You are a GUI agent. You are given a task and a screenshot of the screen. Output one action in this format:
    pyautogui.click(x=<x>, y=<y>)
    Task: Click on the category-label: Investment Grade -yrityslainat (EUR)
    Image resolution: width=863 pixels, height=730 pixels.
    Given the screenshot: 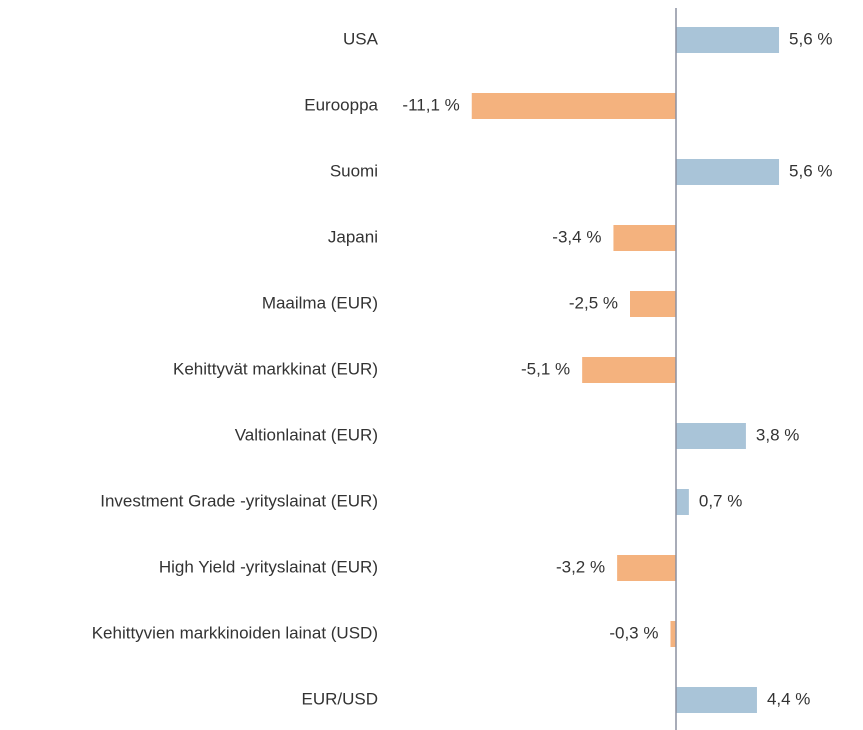 What is the action you would take?
    pyautogui.click(x=239, y=500)
    